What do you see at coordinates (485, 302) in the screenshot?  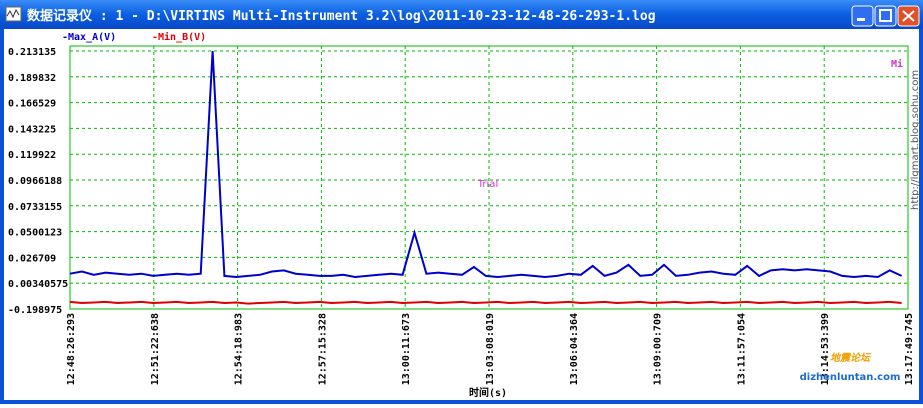 I see `series-line` at bounding box center [485, 302].